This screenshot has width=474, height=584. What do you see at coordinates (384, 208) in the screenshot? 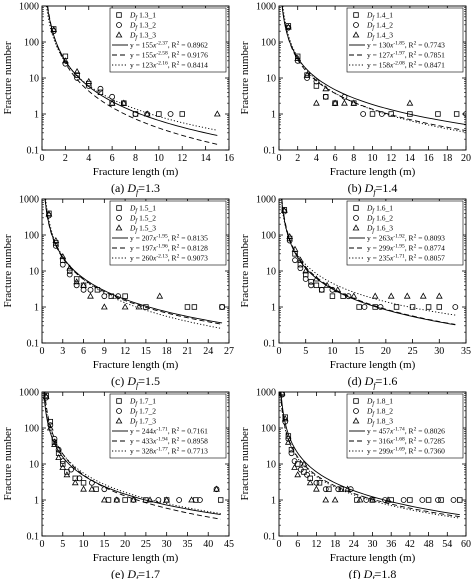
I see `legend-name: 1.6_1` at bounding box center [384, 208].